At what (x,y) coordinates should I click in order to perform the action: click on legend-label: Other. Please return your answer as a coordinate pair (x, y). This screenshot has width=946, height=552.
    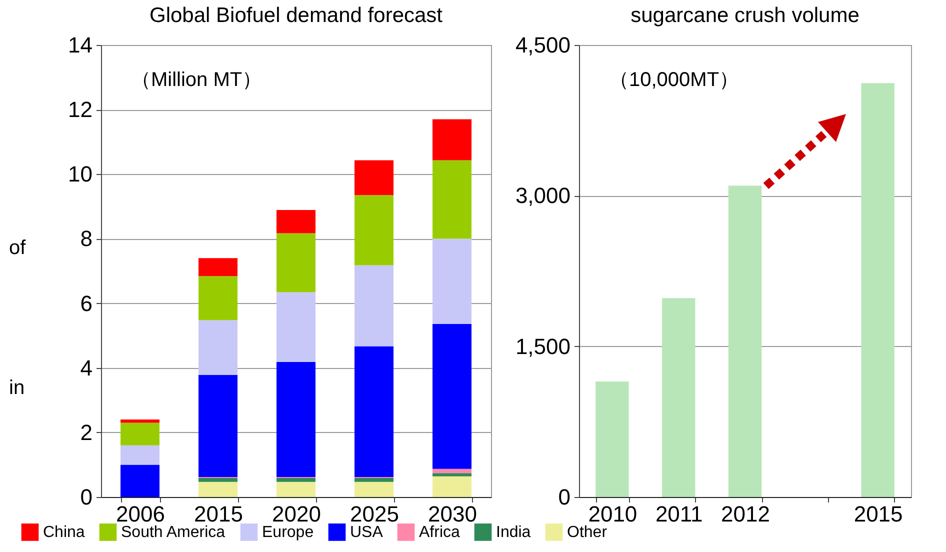
    Looking at the image, I should click on (587, 533).